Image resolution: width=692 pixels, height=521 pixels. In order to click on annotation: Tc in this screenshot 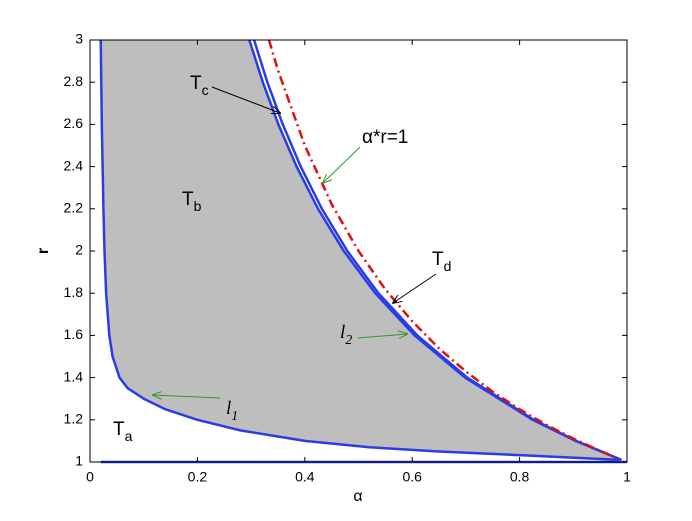, I will do `click(199, 85)`.